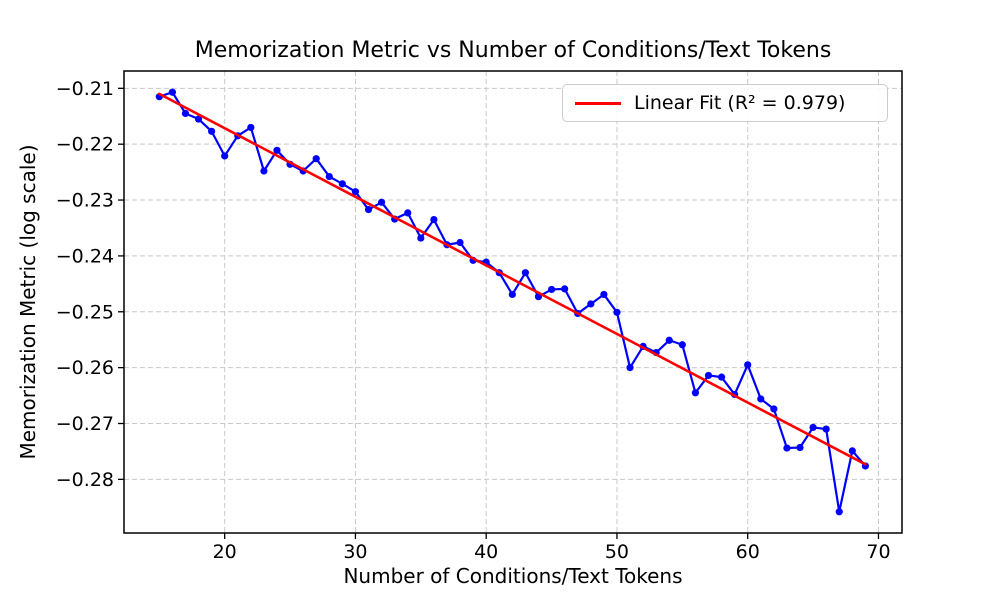  Describe the element at coordinates (598, 103) in the screenshot. I see `legend-line-sample` at that location.